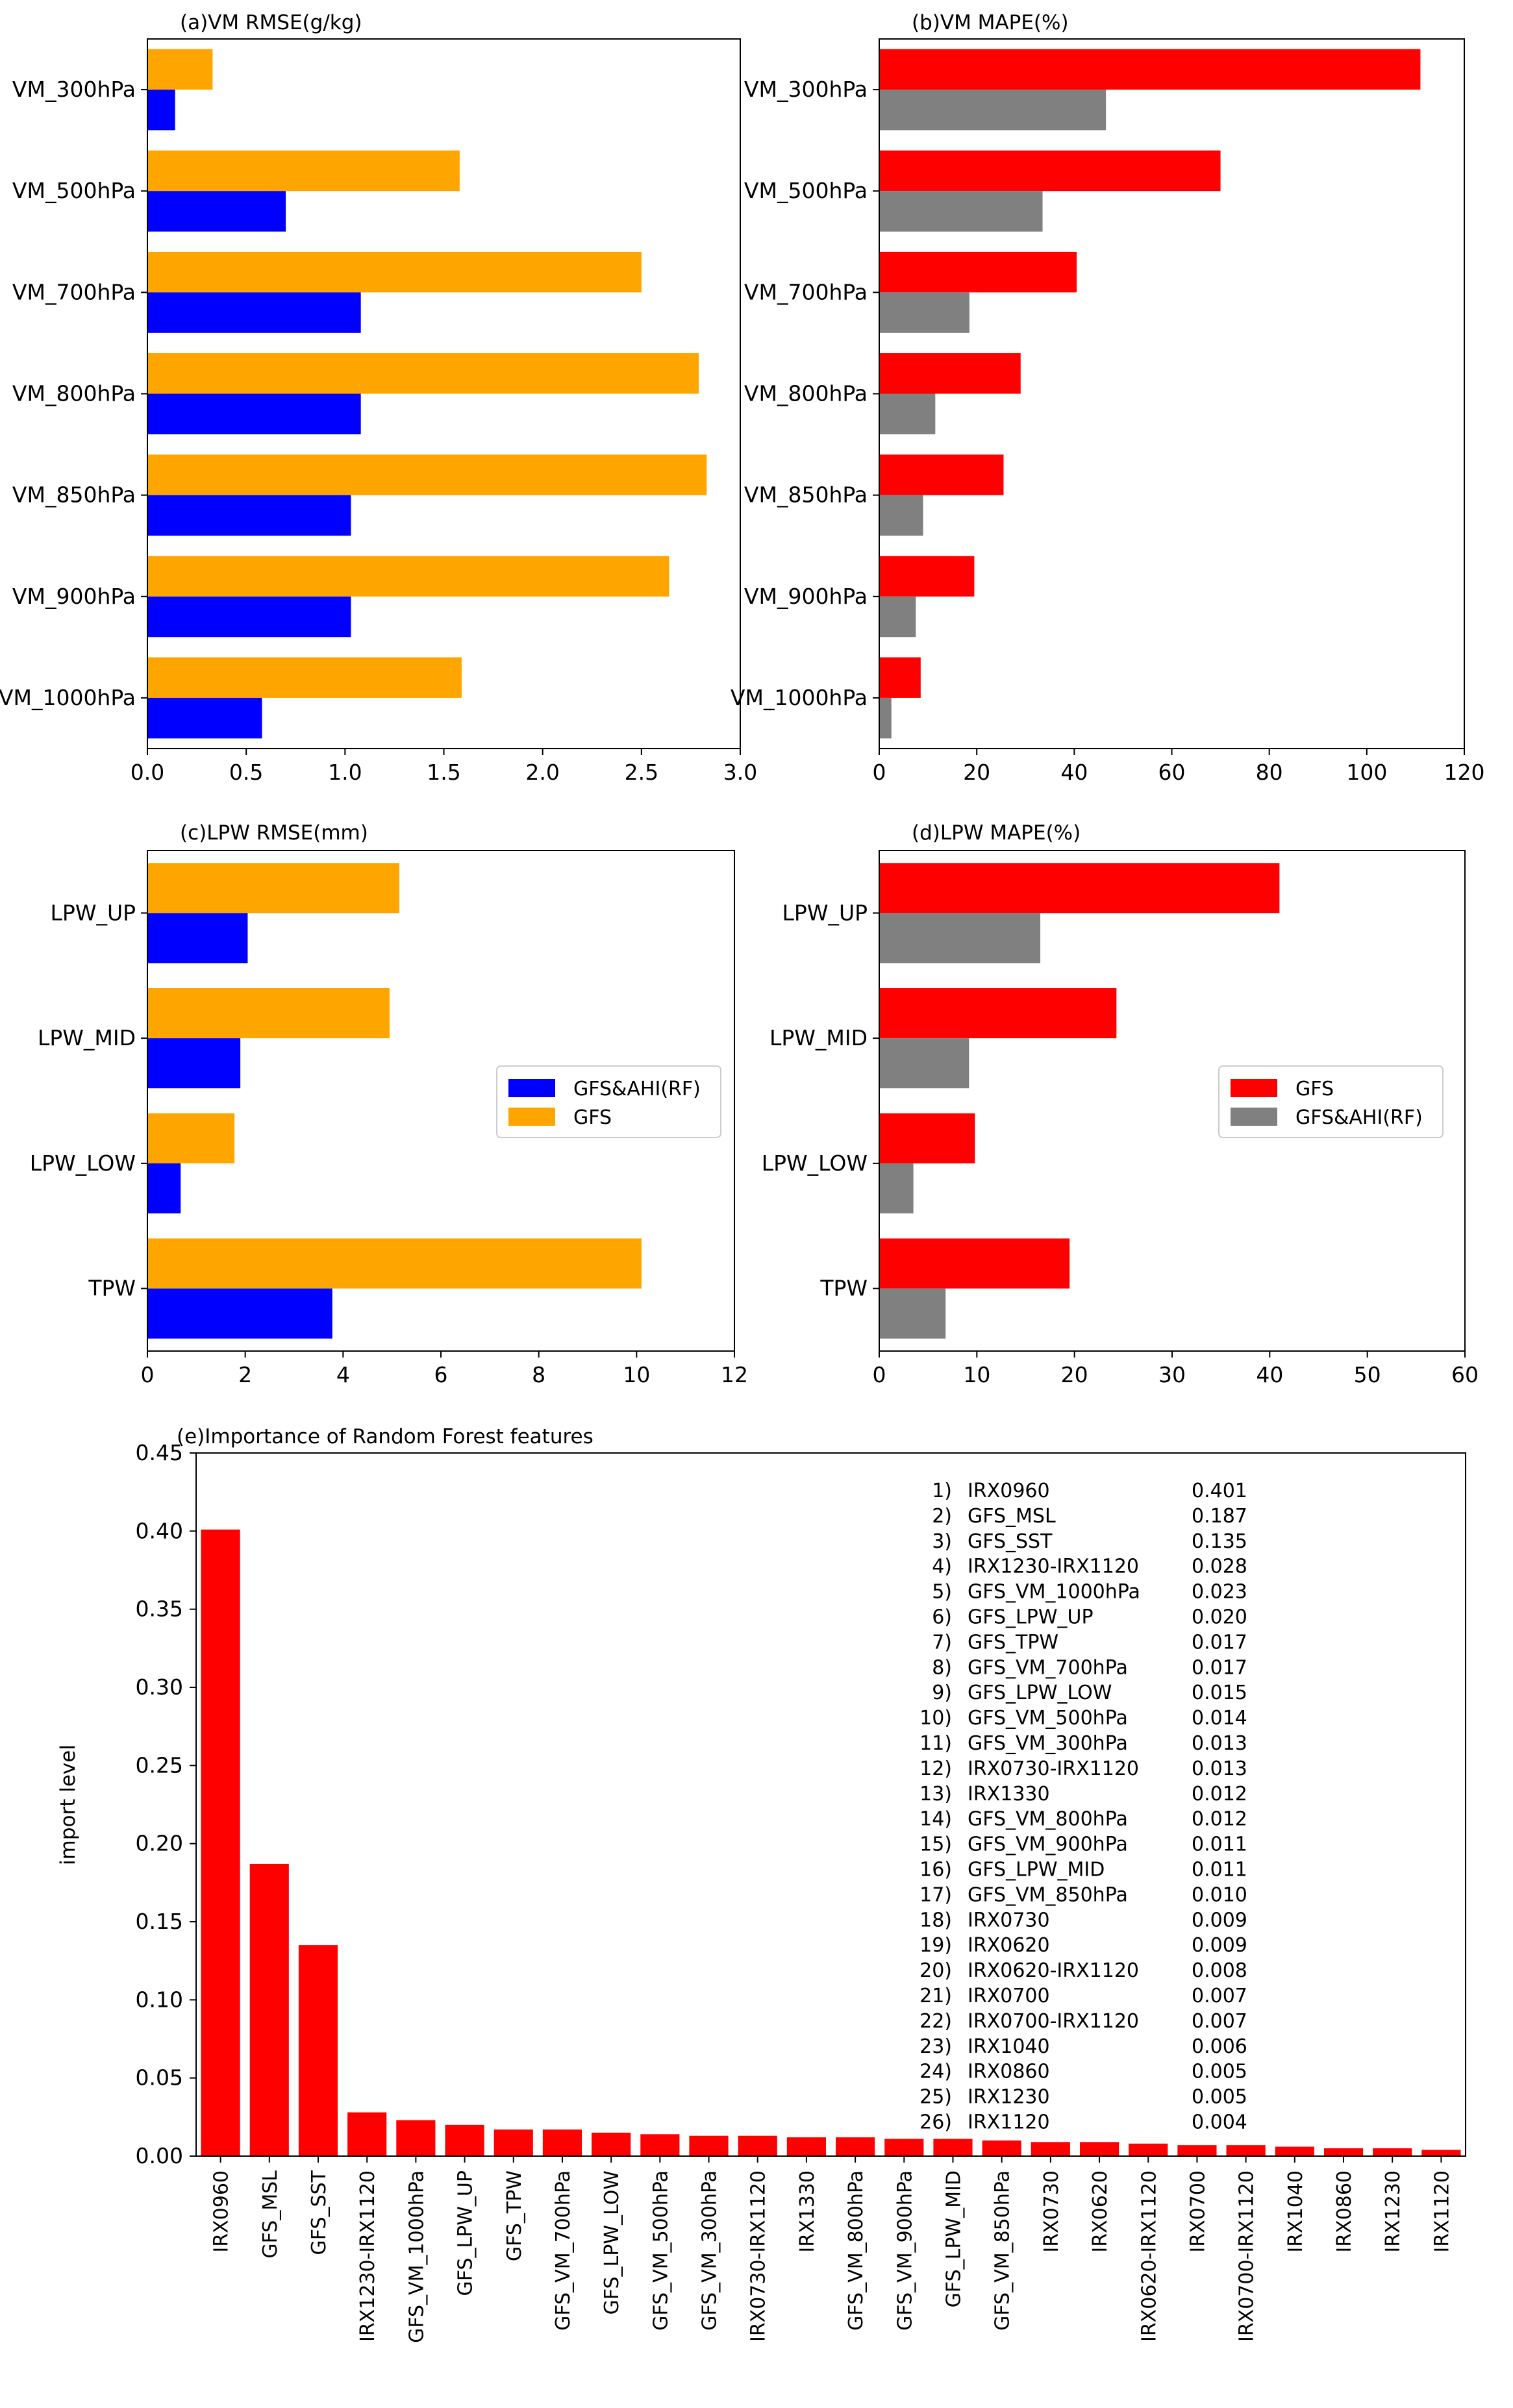 Image resolution: width=1513 pixels, height=2408 pixels. Describe the element at coordinates (924, 312) in the screenshot. I see `bar-gfs-ahi-rf--vm_700hpa` at that location.